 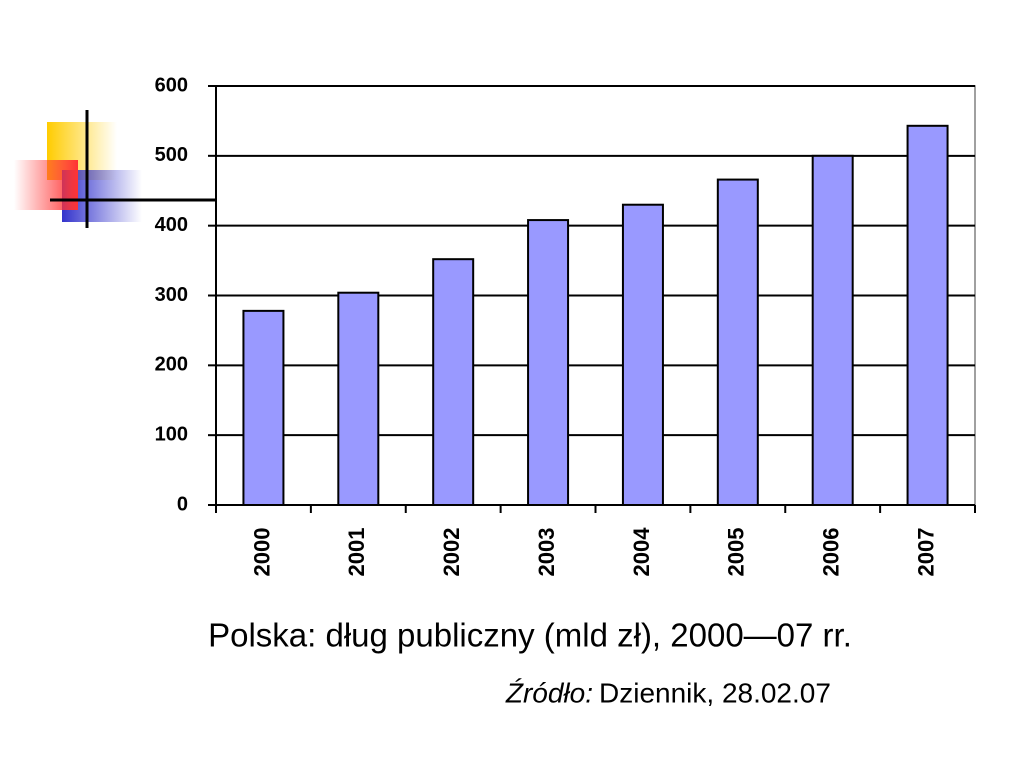 What do you see at coordinates (171, 365) in the screenshot?
I see `y-tick-label: 200` at bounding box center [171, 365].